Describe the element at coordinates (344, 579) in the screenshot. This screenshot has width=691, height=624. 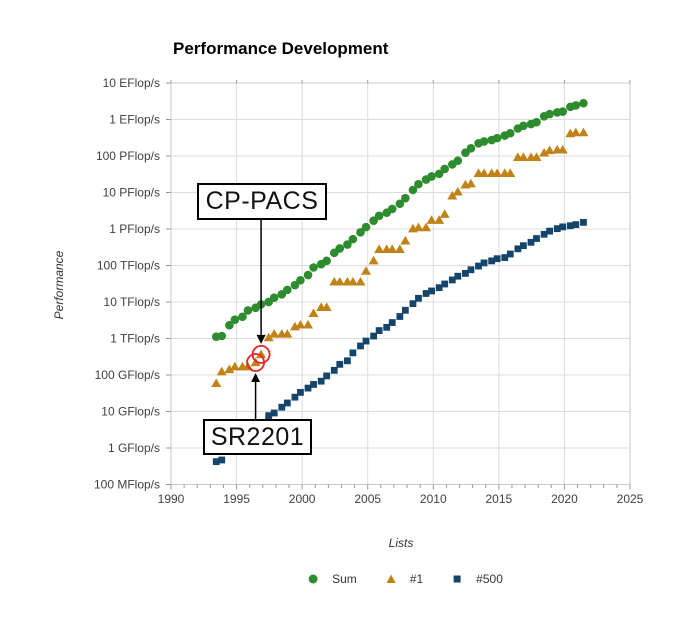
I see `legend-label: Sum` at that location.